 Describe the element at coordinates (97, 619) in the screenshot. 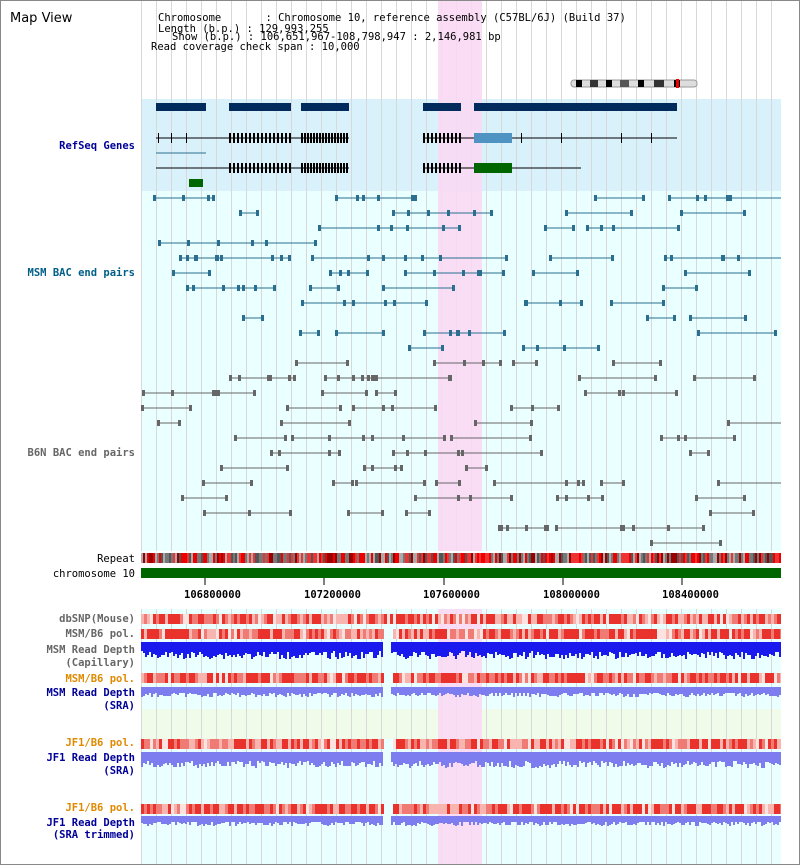

I see `dbsnp-label: dbSNP(Mouse)` at that location.